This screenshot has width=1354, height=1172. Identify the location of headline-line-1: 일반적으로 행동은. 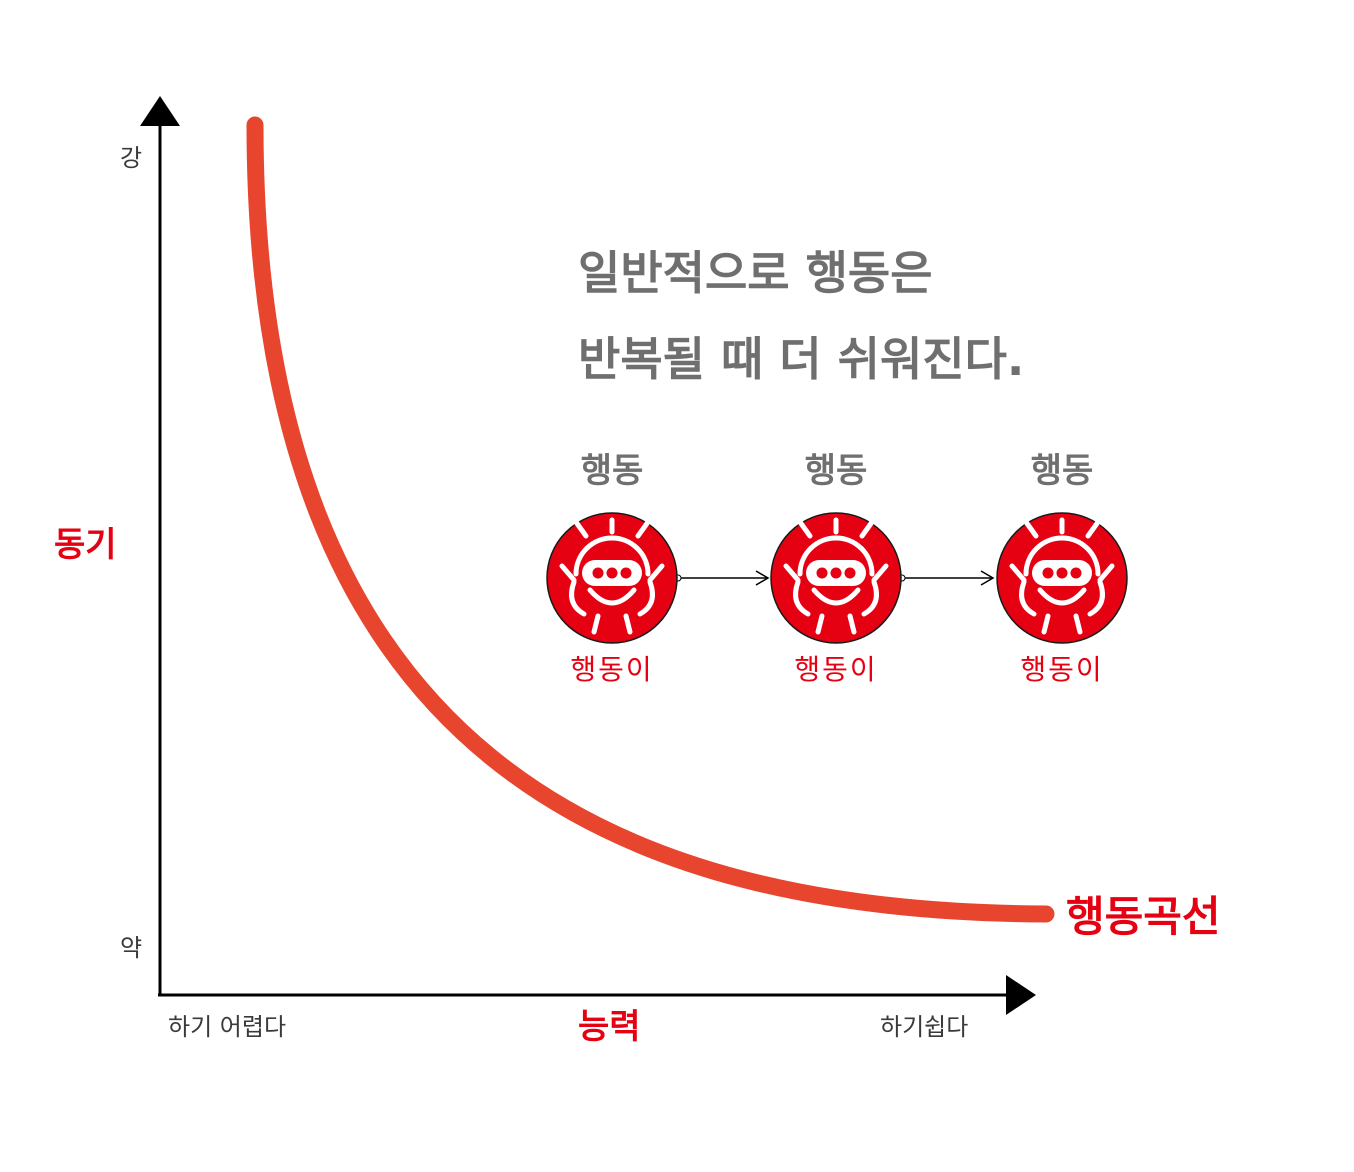
(755, 273).